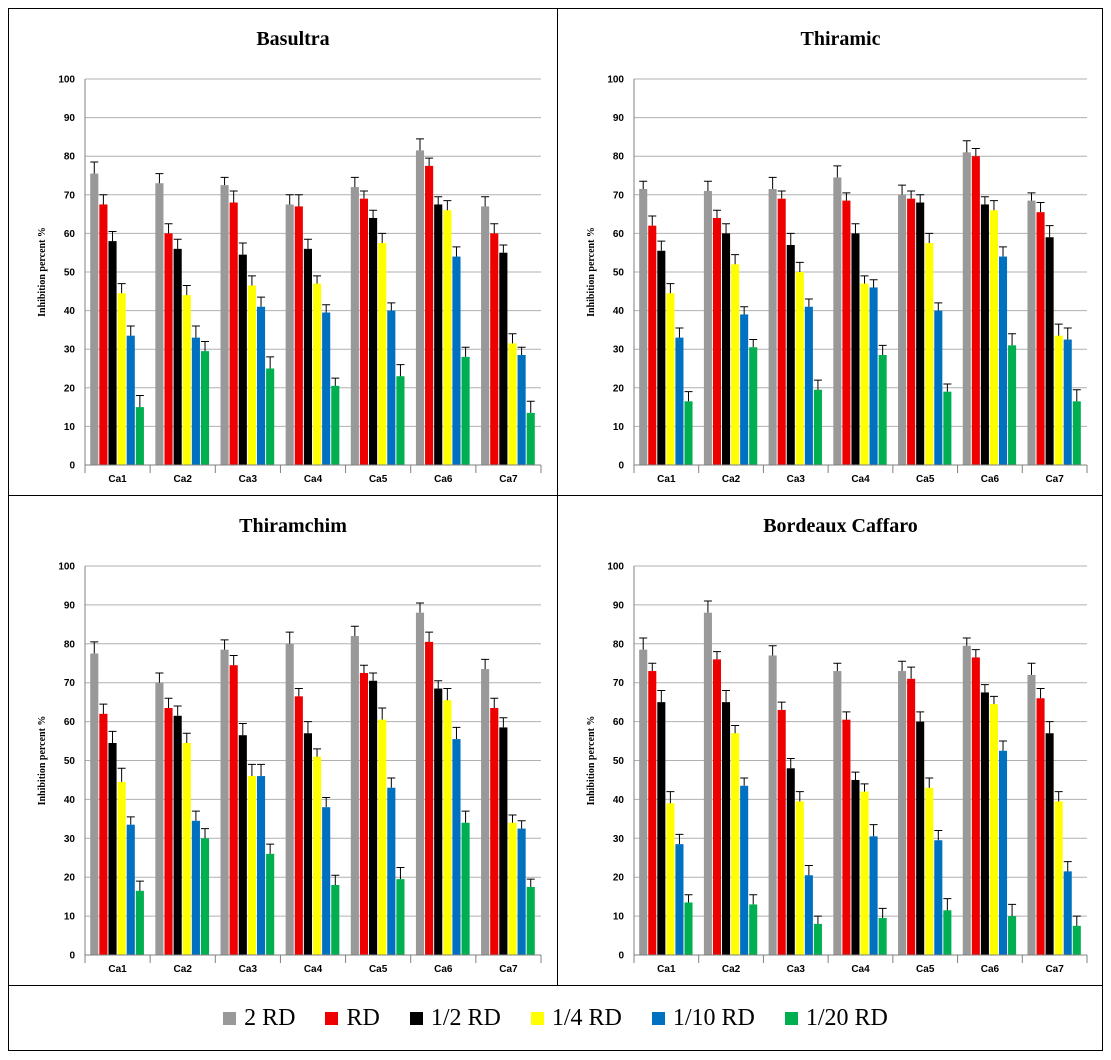 The image size is (1111, 1060). What do you see at coordinates (586, 1018) in the screenshot?
I see `legend-label: 1/4 RD` at bounding box center [586, 1018].